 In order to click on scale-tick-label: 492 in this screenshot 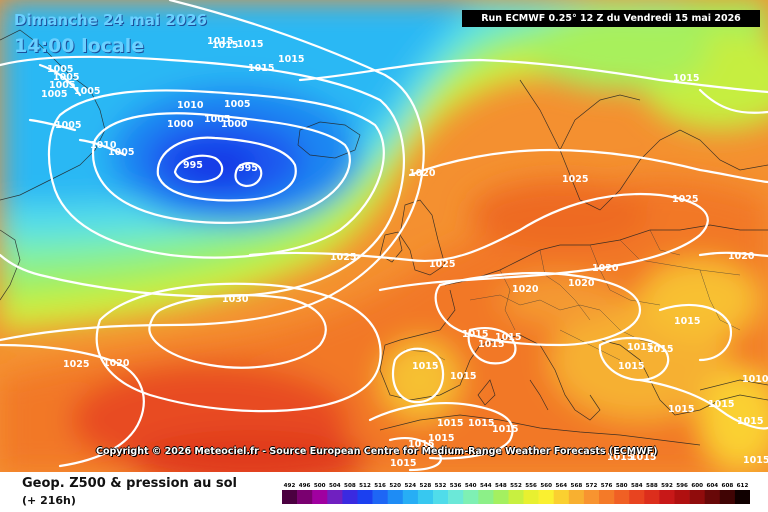, I will do `click(290, 486)`.